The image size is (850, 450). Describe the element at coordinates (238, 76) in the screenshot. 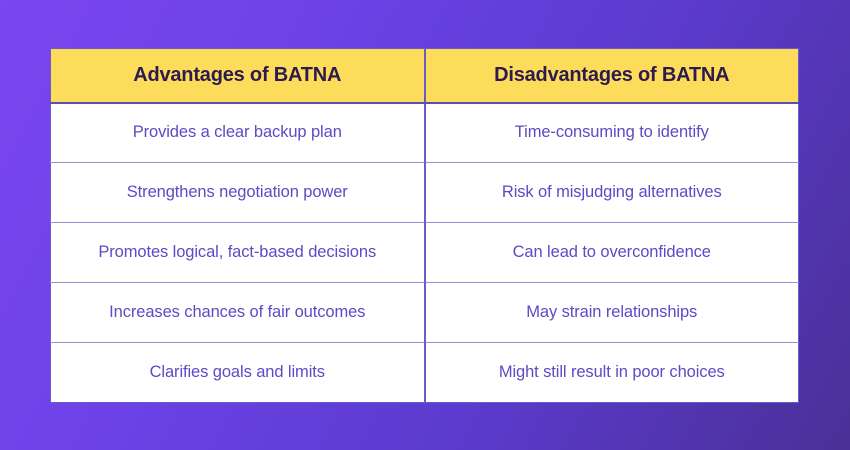

I see `column-header-advantages: Advantages of BATNA` at that location.